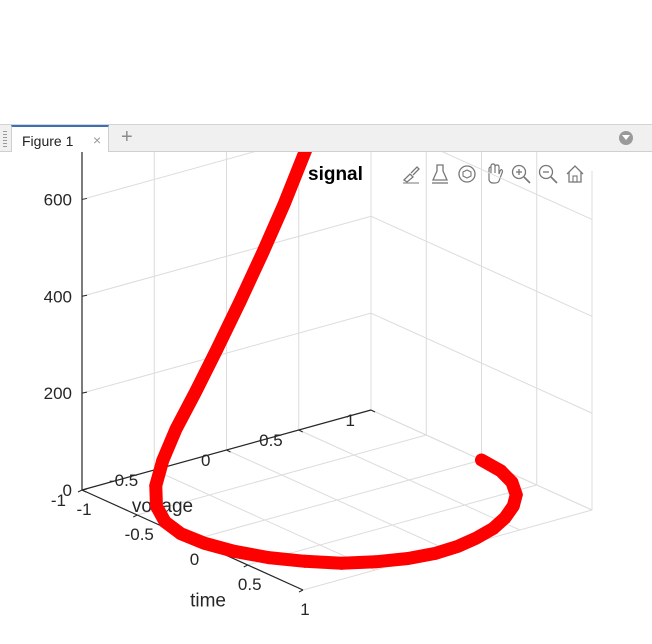  I want to click on zoom-in-icon, so click(521, 174).